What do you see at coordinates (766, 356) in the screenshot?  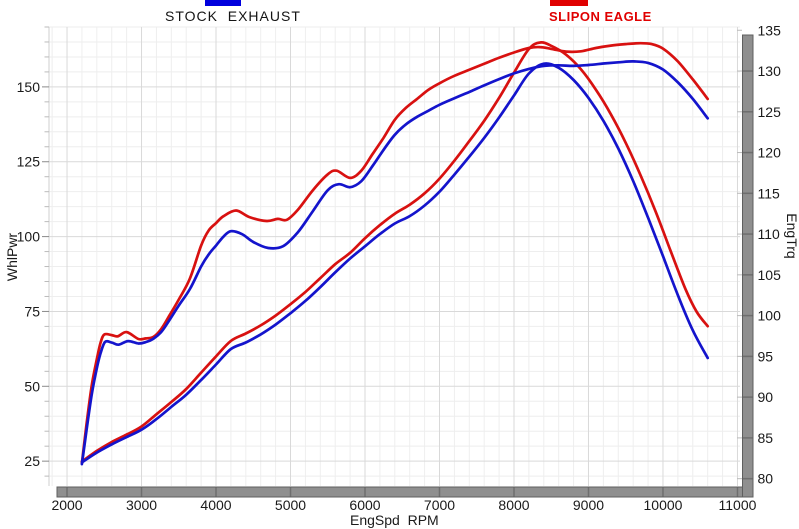 I see `right-axis-tick-label: 95` at bounding box center [766, 356].